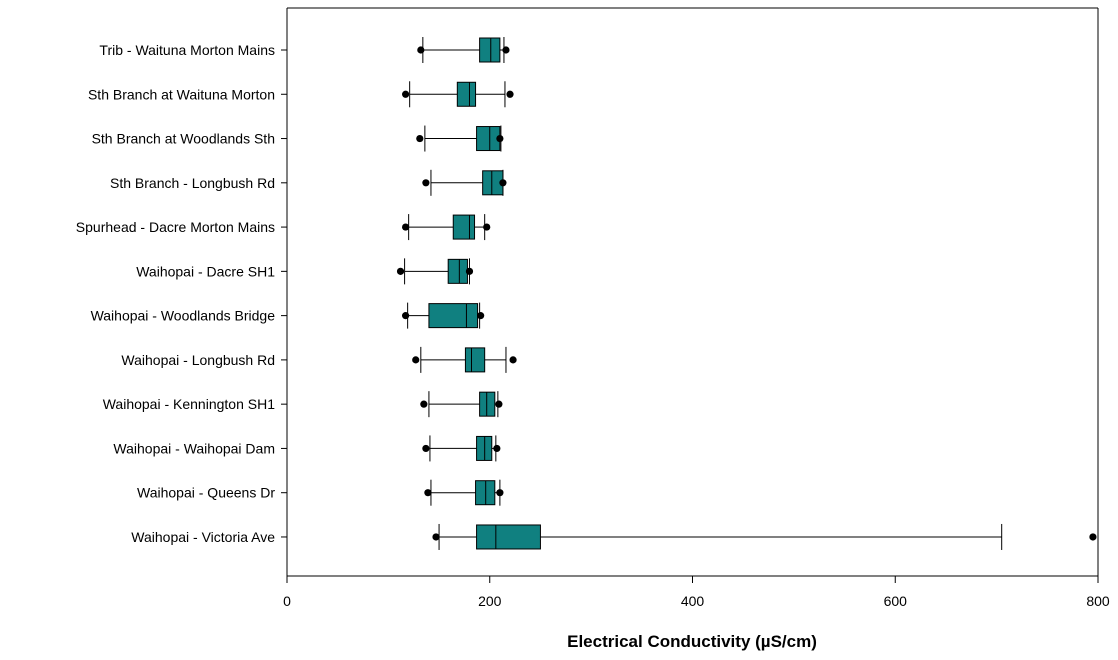 The width and height of the screenshot is (1118, 660). What do you see at coordinates (183, 316) in the screenshot?
I see `category-label: Waihopai - Woodlands Bridge` at bounding box center [183, 316].